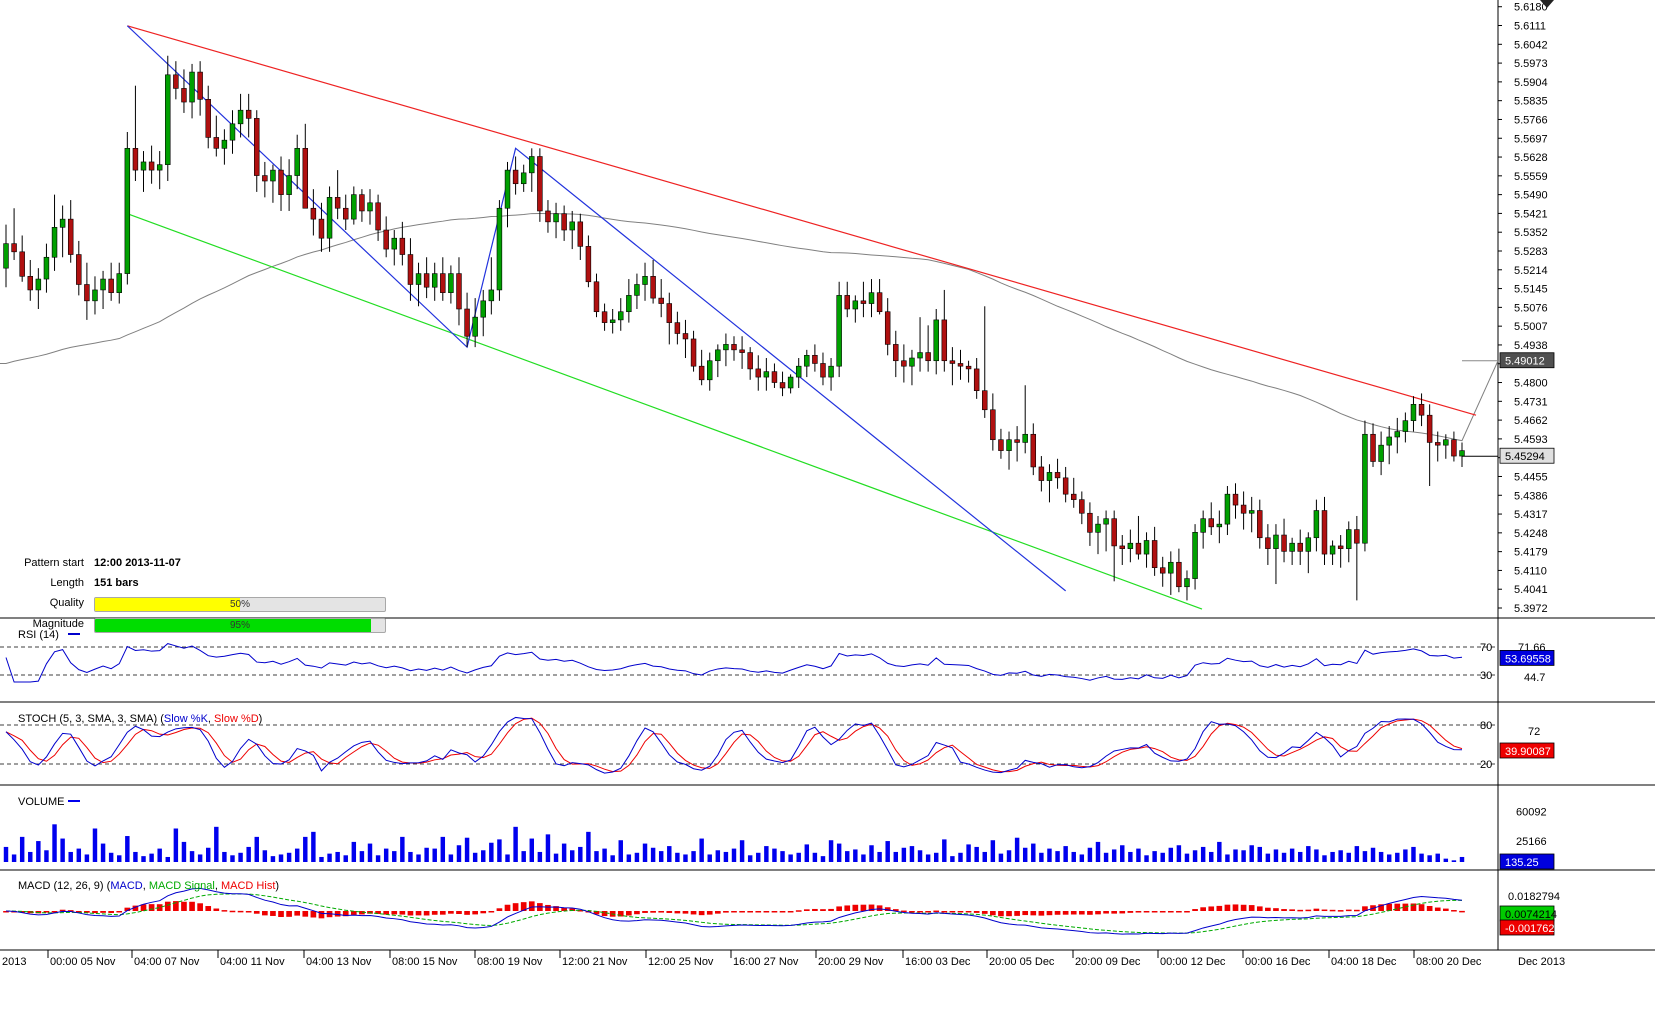 Image resolution: width=1655 pixels, height=1022 pixels. What do you see at coordinates (240, 604) in the screenshot?
I see `quality-bar: 50%` at bounding box center [240, 604].